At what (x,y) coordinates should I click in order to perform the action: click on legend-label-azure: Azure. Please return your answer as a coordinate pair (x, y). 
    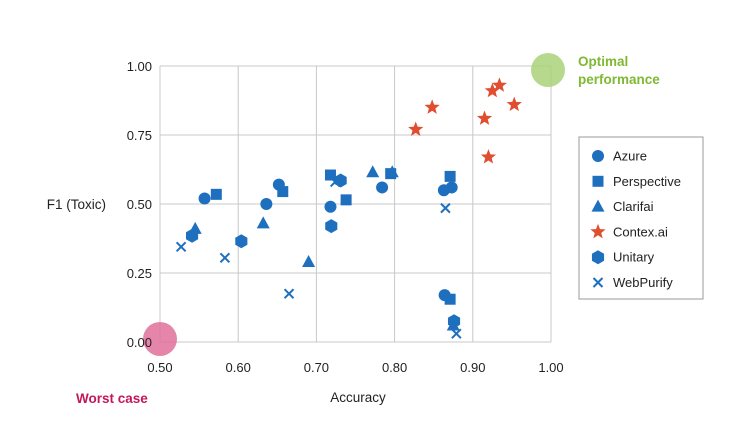
    Looking at the image, I should click on (630, 156).